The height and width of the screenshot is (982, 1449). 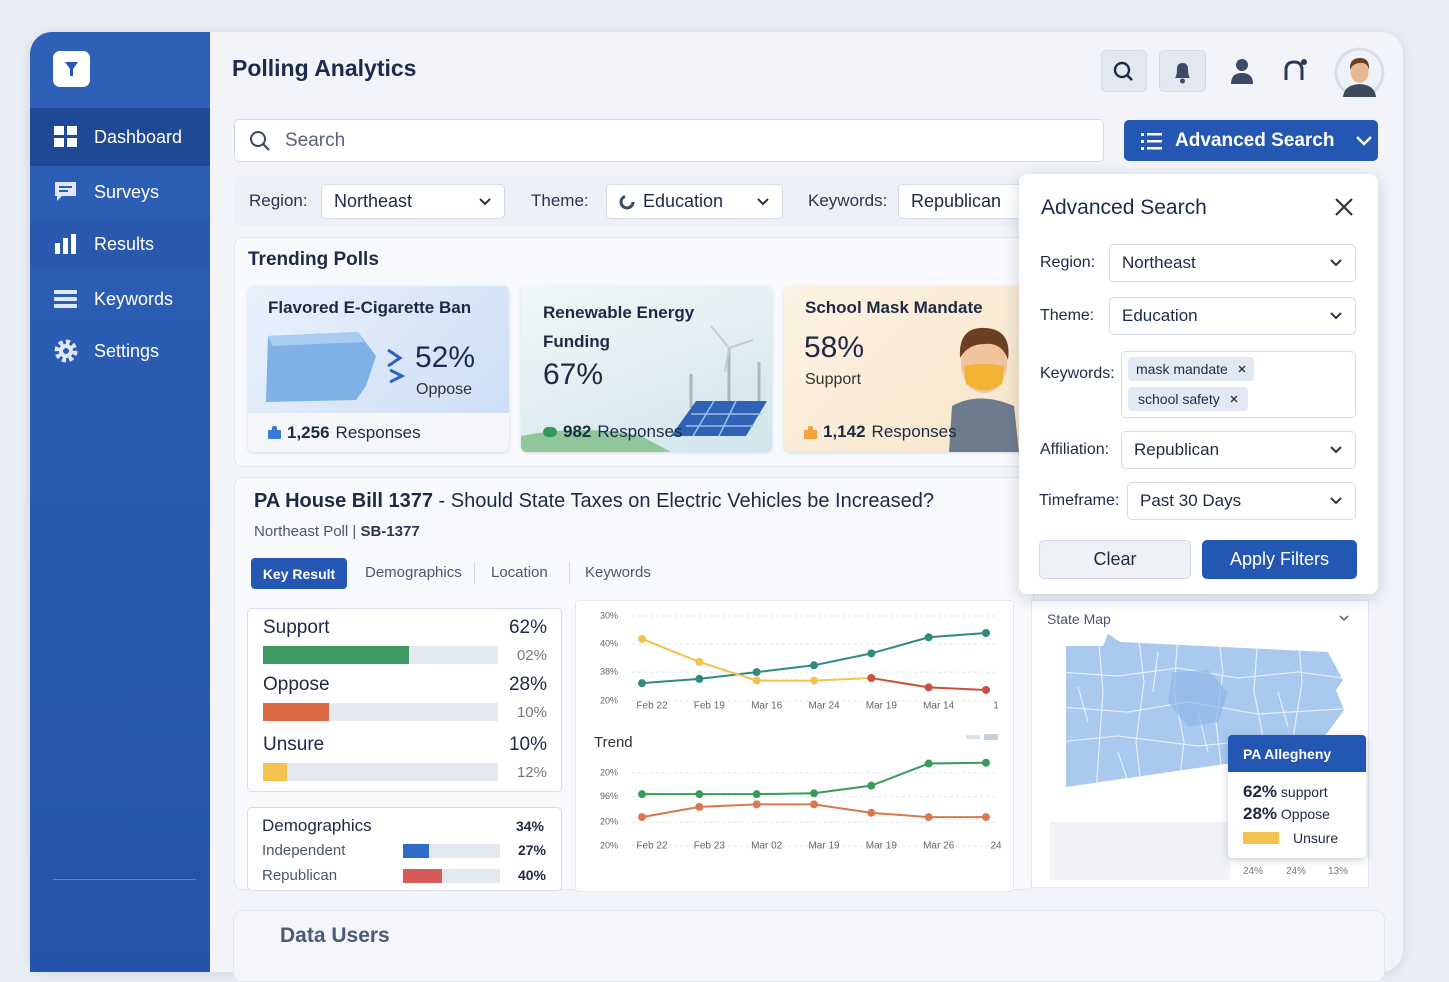 What do you see at coordinates (1238, 450) in the screenshot?
I see `affiliation-select: Republican` at bounding box center [1238, 450].